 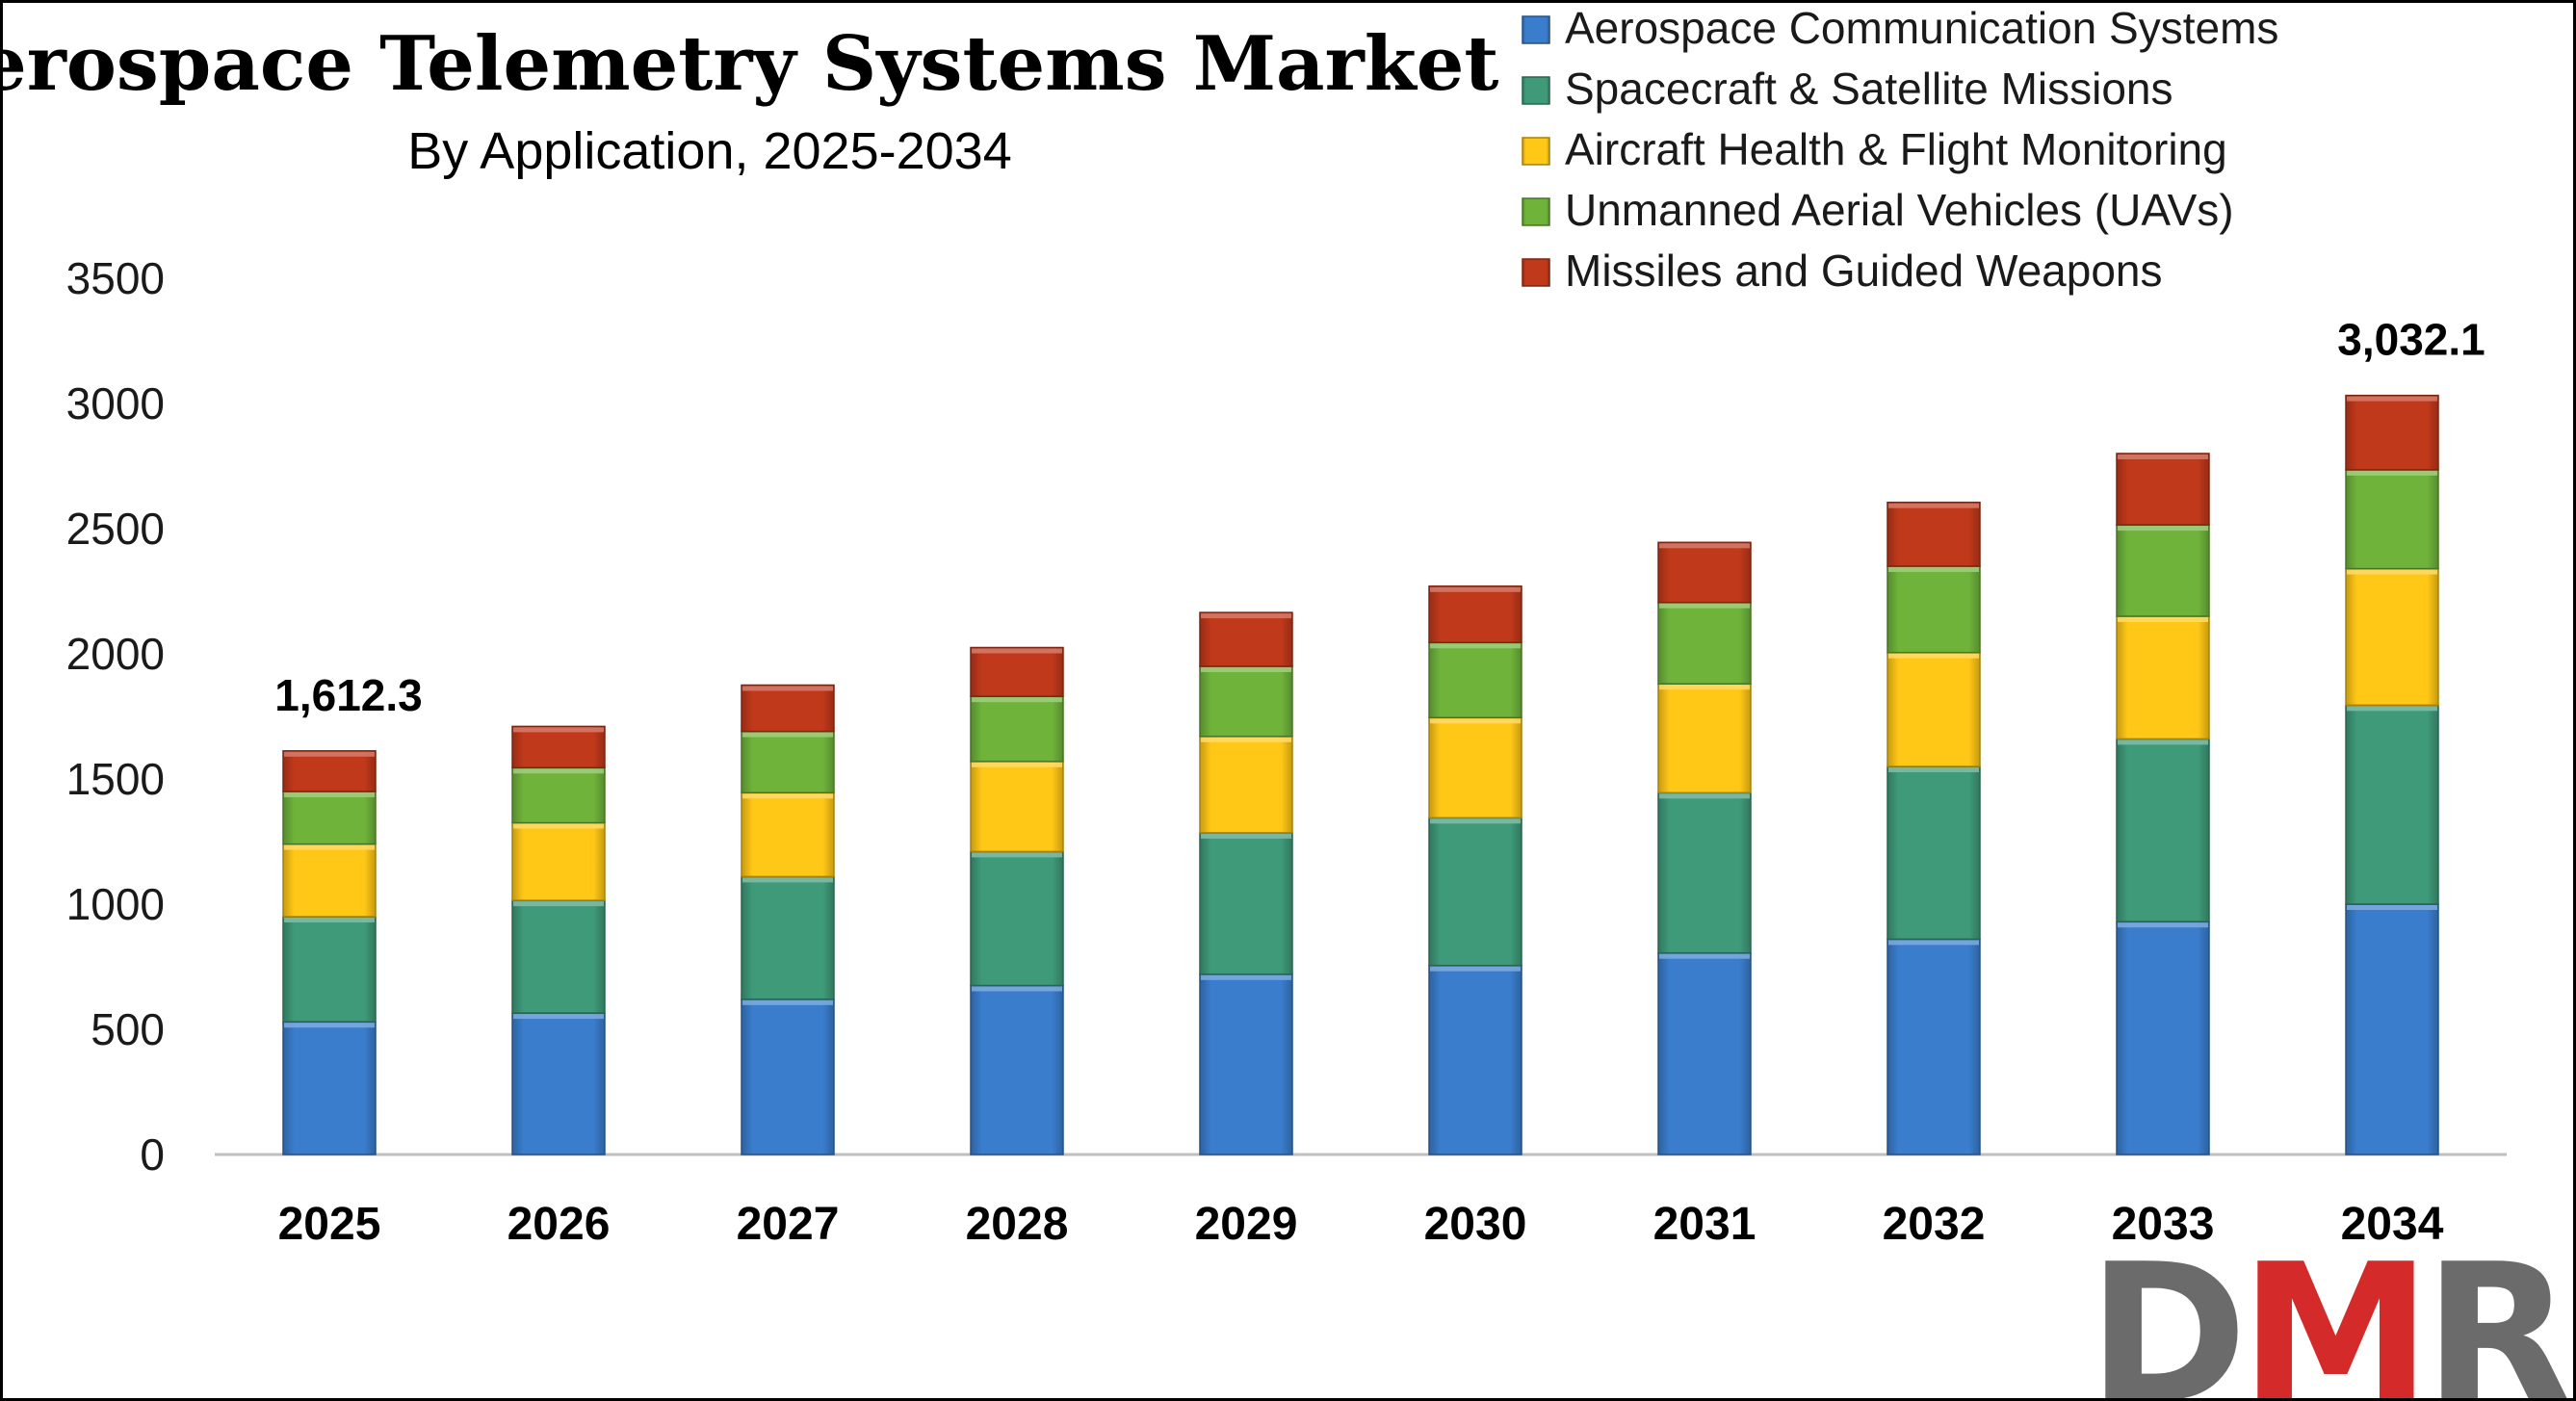 I want to click on x-tick-label: 2028, so click(x=1017, y=1224).